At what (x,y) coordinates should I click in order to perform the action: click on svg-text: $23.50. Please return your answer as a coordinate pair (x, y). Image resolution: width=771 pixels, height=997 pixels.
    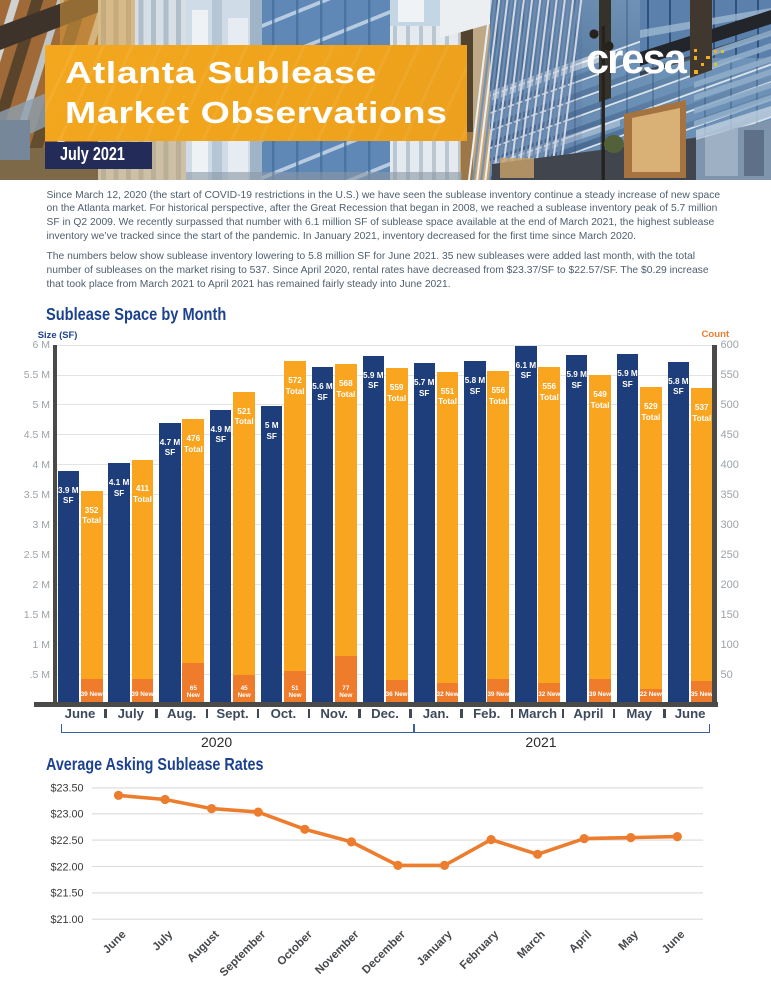
    Looking at the image, I should click on (66, 789).